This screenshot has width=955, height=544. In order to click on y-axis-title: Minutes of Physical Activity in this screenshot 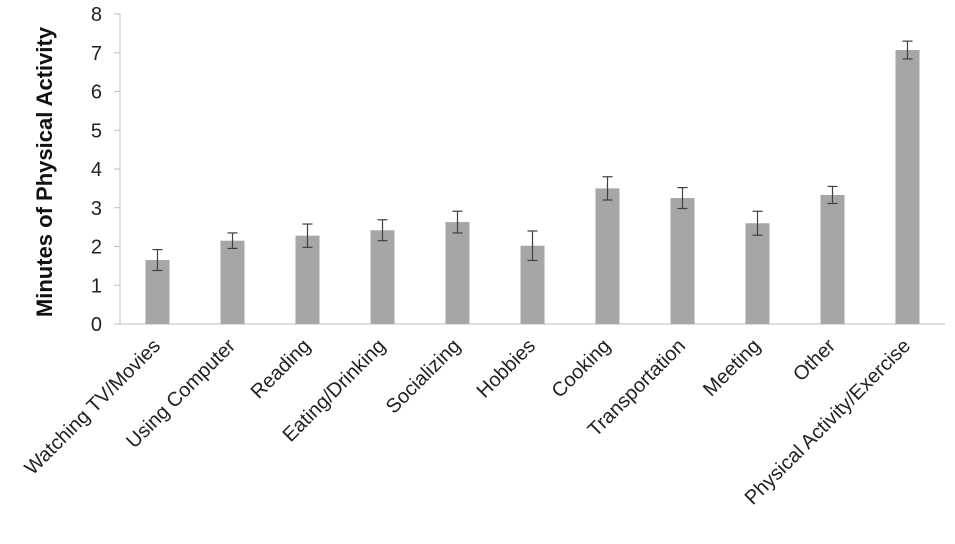, I will do `click(44, 171)`.